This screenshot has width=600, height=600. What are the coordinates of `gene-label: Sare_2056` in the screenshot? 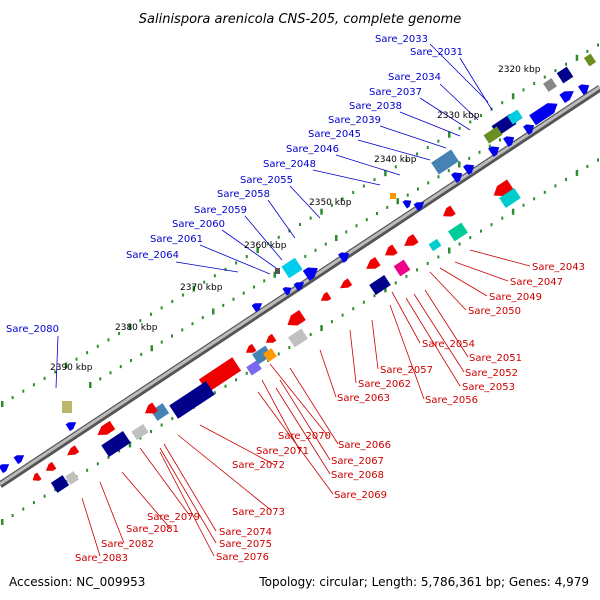 It's located at (451, 400).